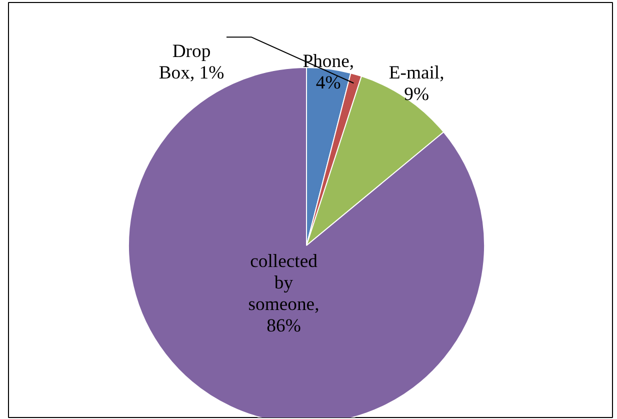  What do you see at coordinates (284, 294) in the screenshot?
I see `slice-label: collected by someone, 86%` at bounding box center [284, 294].